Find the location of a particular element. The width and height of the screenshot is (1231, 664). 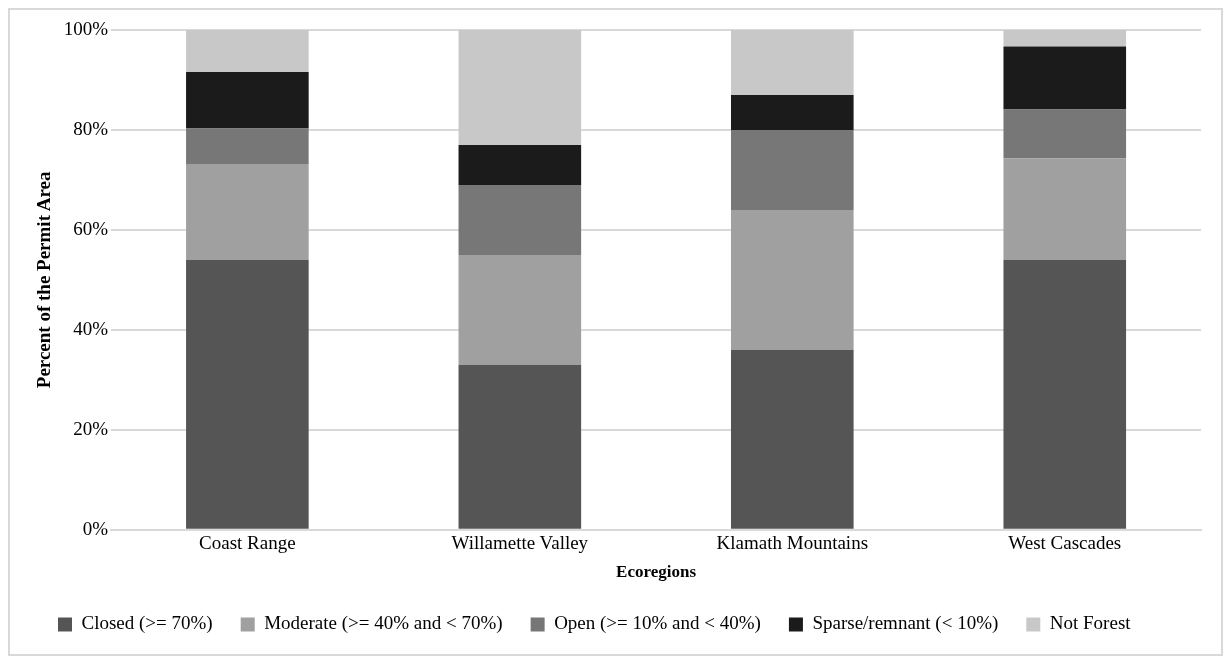

x-tick-label: Willamette Valley is located at coordinates (520, 543).